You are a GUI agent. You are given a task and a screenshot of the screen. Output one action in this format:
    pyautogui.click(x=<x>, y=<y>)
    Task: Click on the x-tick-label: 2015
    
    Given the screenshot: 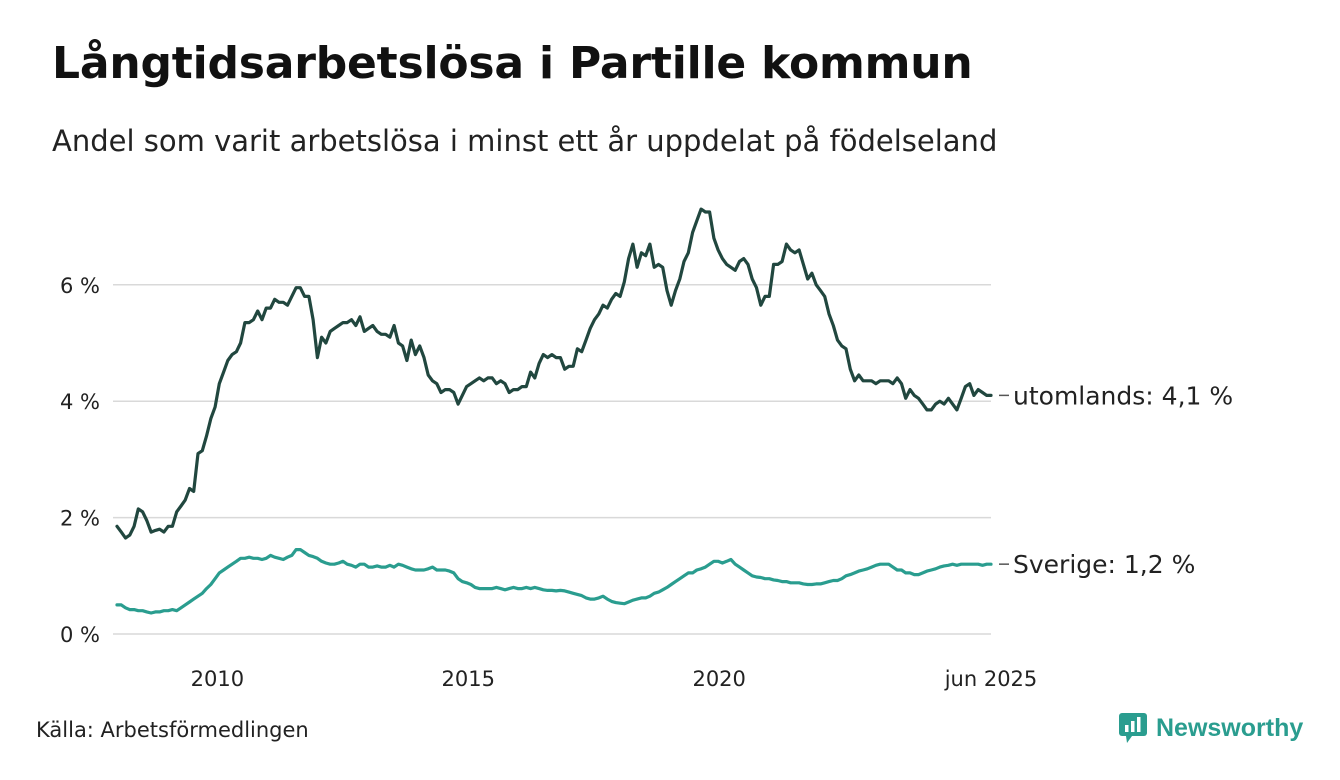 What is the action you would take?
    pyautogui.click(x=468, y=679)
    